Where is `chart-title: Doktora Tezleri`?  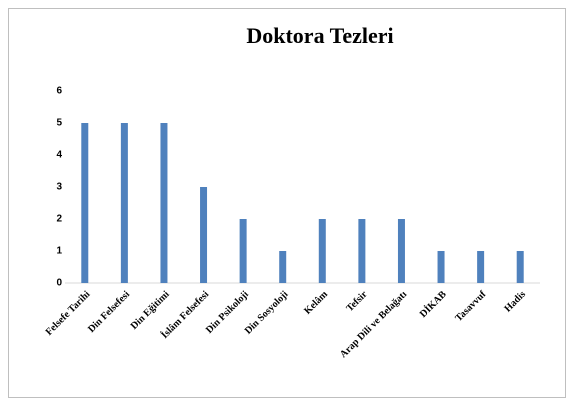 chart-title: Doktora Tezleri is located at coordinates (319, 35).